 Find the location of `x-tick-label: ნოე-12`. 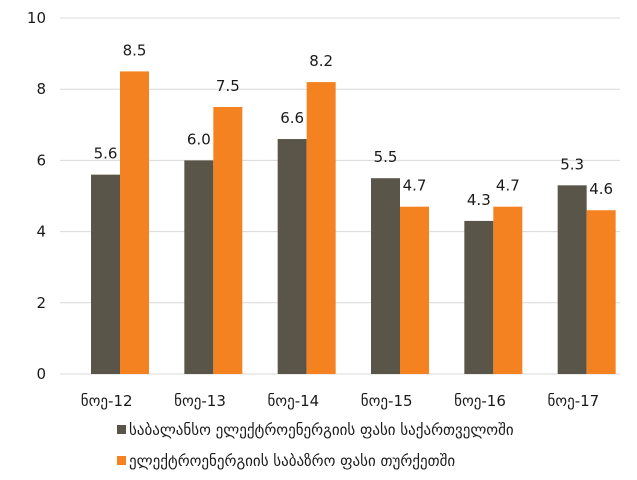

x-tick-label: ნოე-12 is located at coordinates (107, 401).